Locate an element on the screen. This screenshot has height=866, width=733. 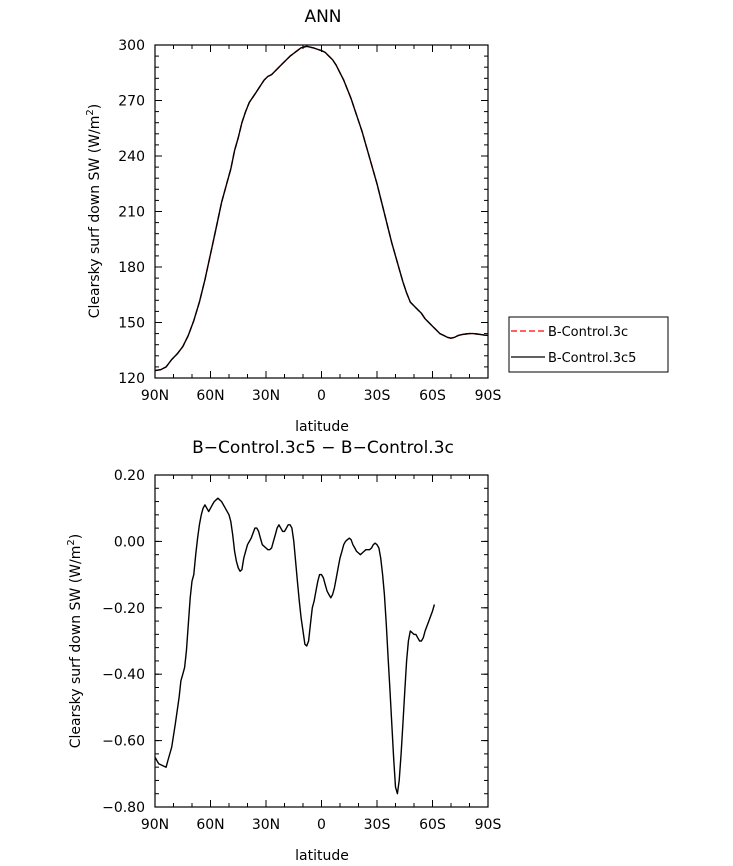
y-tick-label: 120 is located at coordinates (131, 379).